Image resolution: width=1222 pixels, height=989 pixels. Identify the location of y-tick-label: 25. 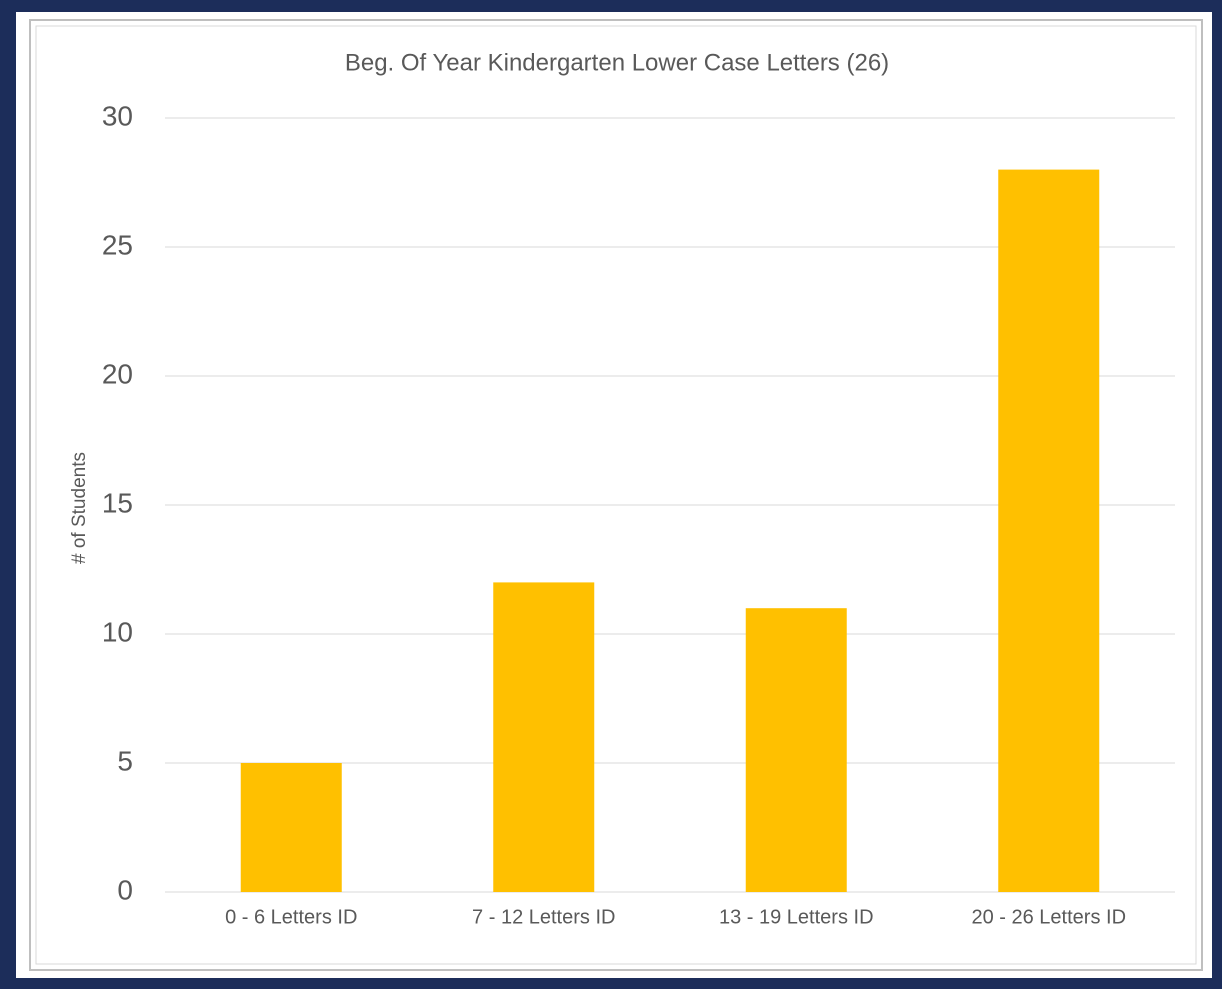
(117, 244).